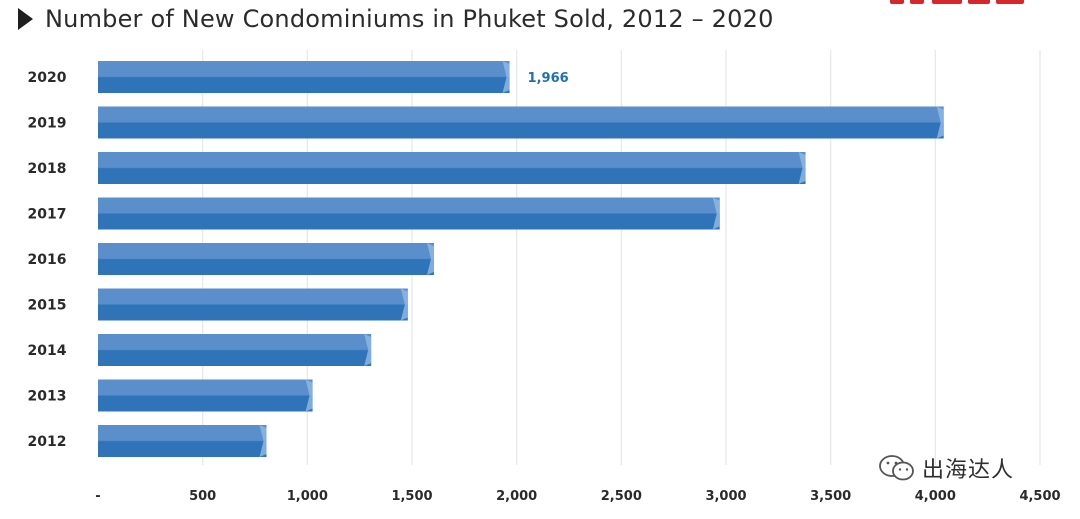 The image size is (1080, 519). Describe the element at coordinates (97, 496) in the screenshot. I see `x-tick-label: -` at that location.